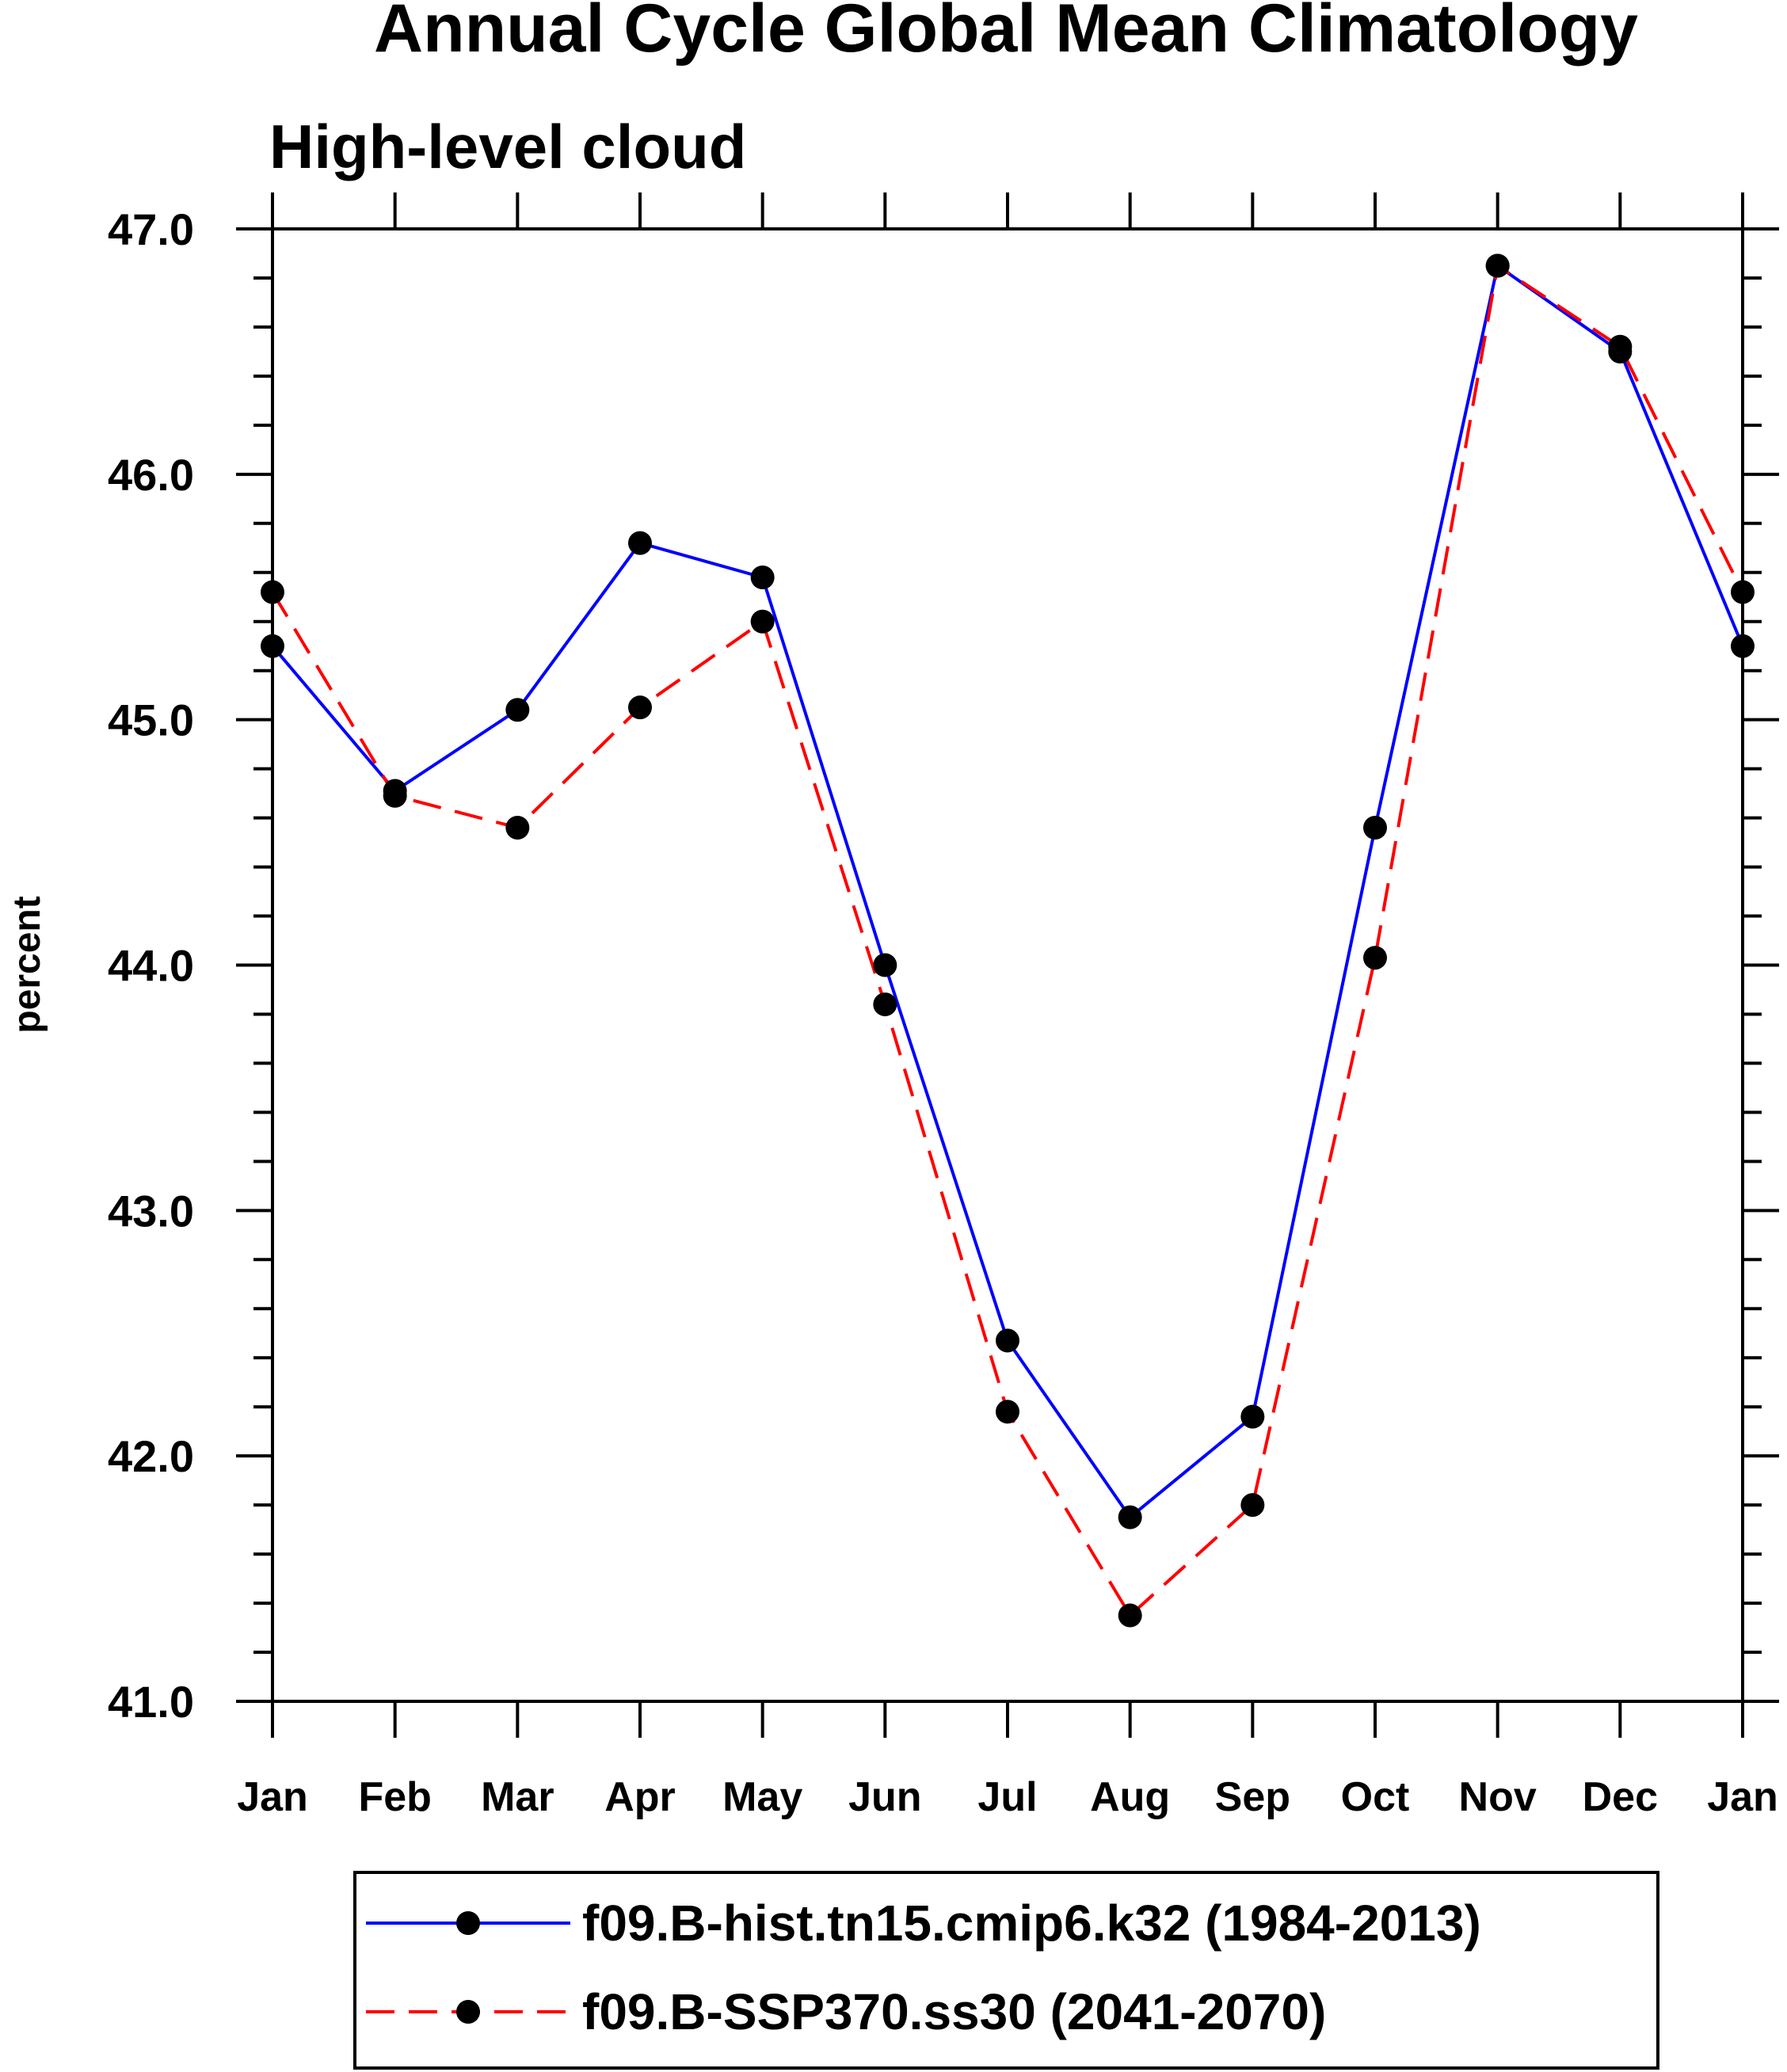 Image resolution: width=1787 pixels, height=2072 pixels. What do you see at coordinates (1498, 1797) in the screenshot?
I see `x-tick-label: Nov` at bounding box center [1498, 1797].